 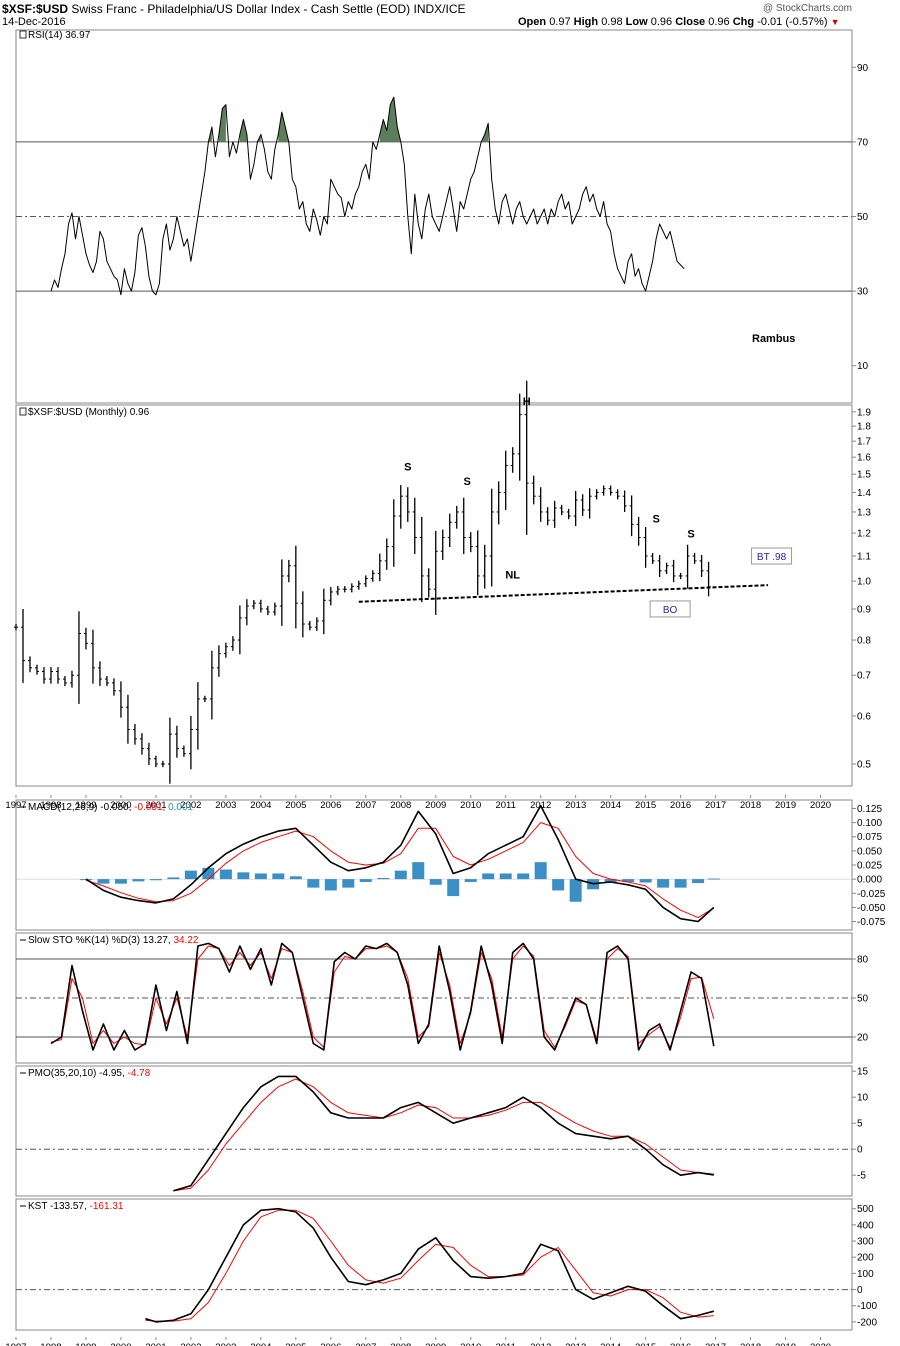 I want to click on rsi-ytick-label: 90, so click(x=863, y=68).